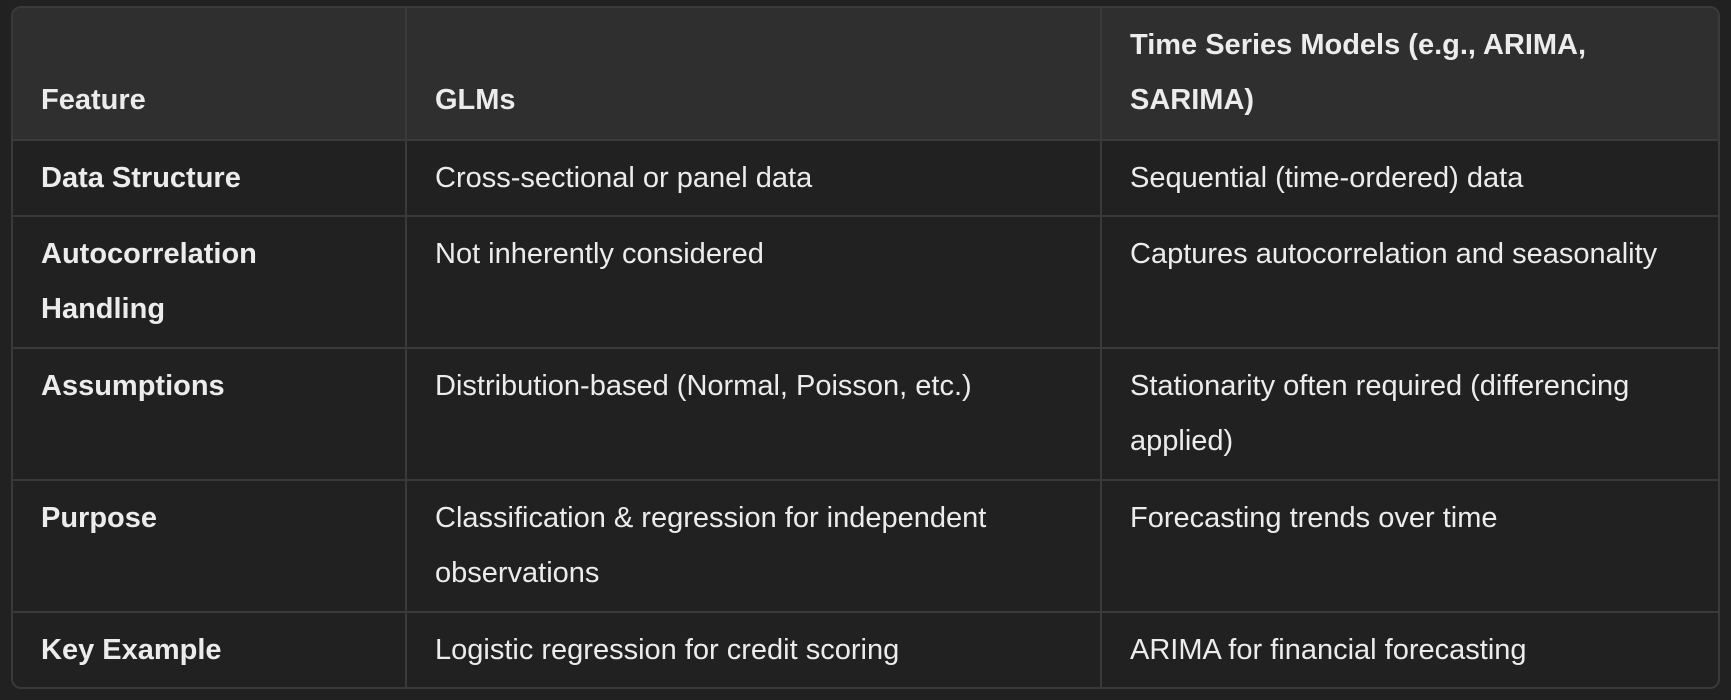 The width and height of the screenshot is (1731, 700). What do you see at coordinates (754, 74) in the screenshot?
I see `header-glms: GLMs` at bounding box center [754, 74].